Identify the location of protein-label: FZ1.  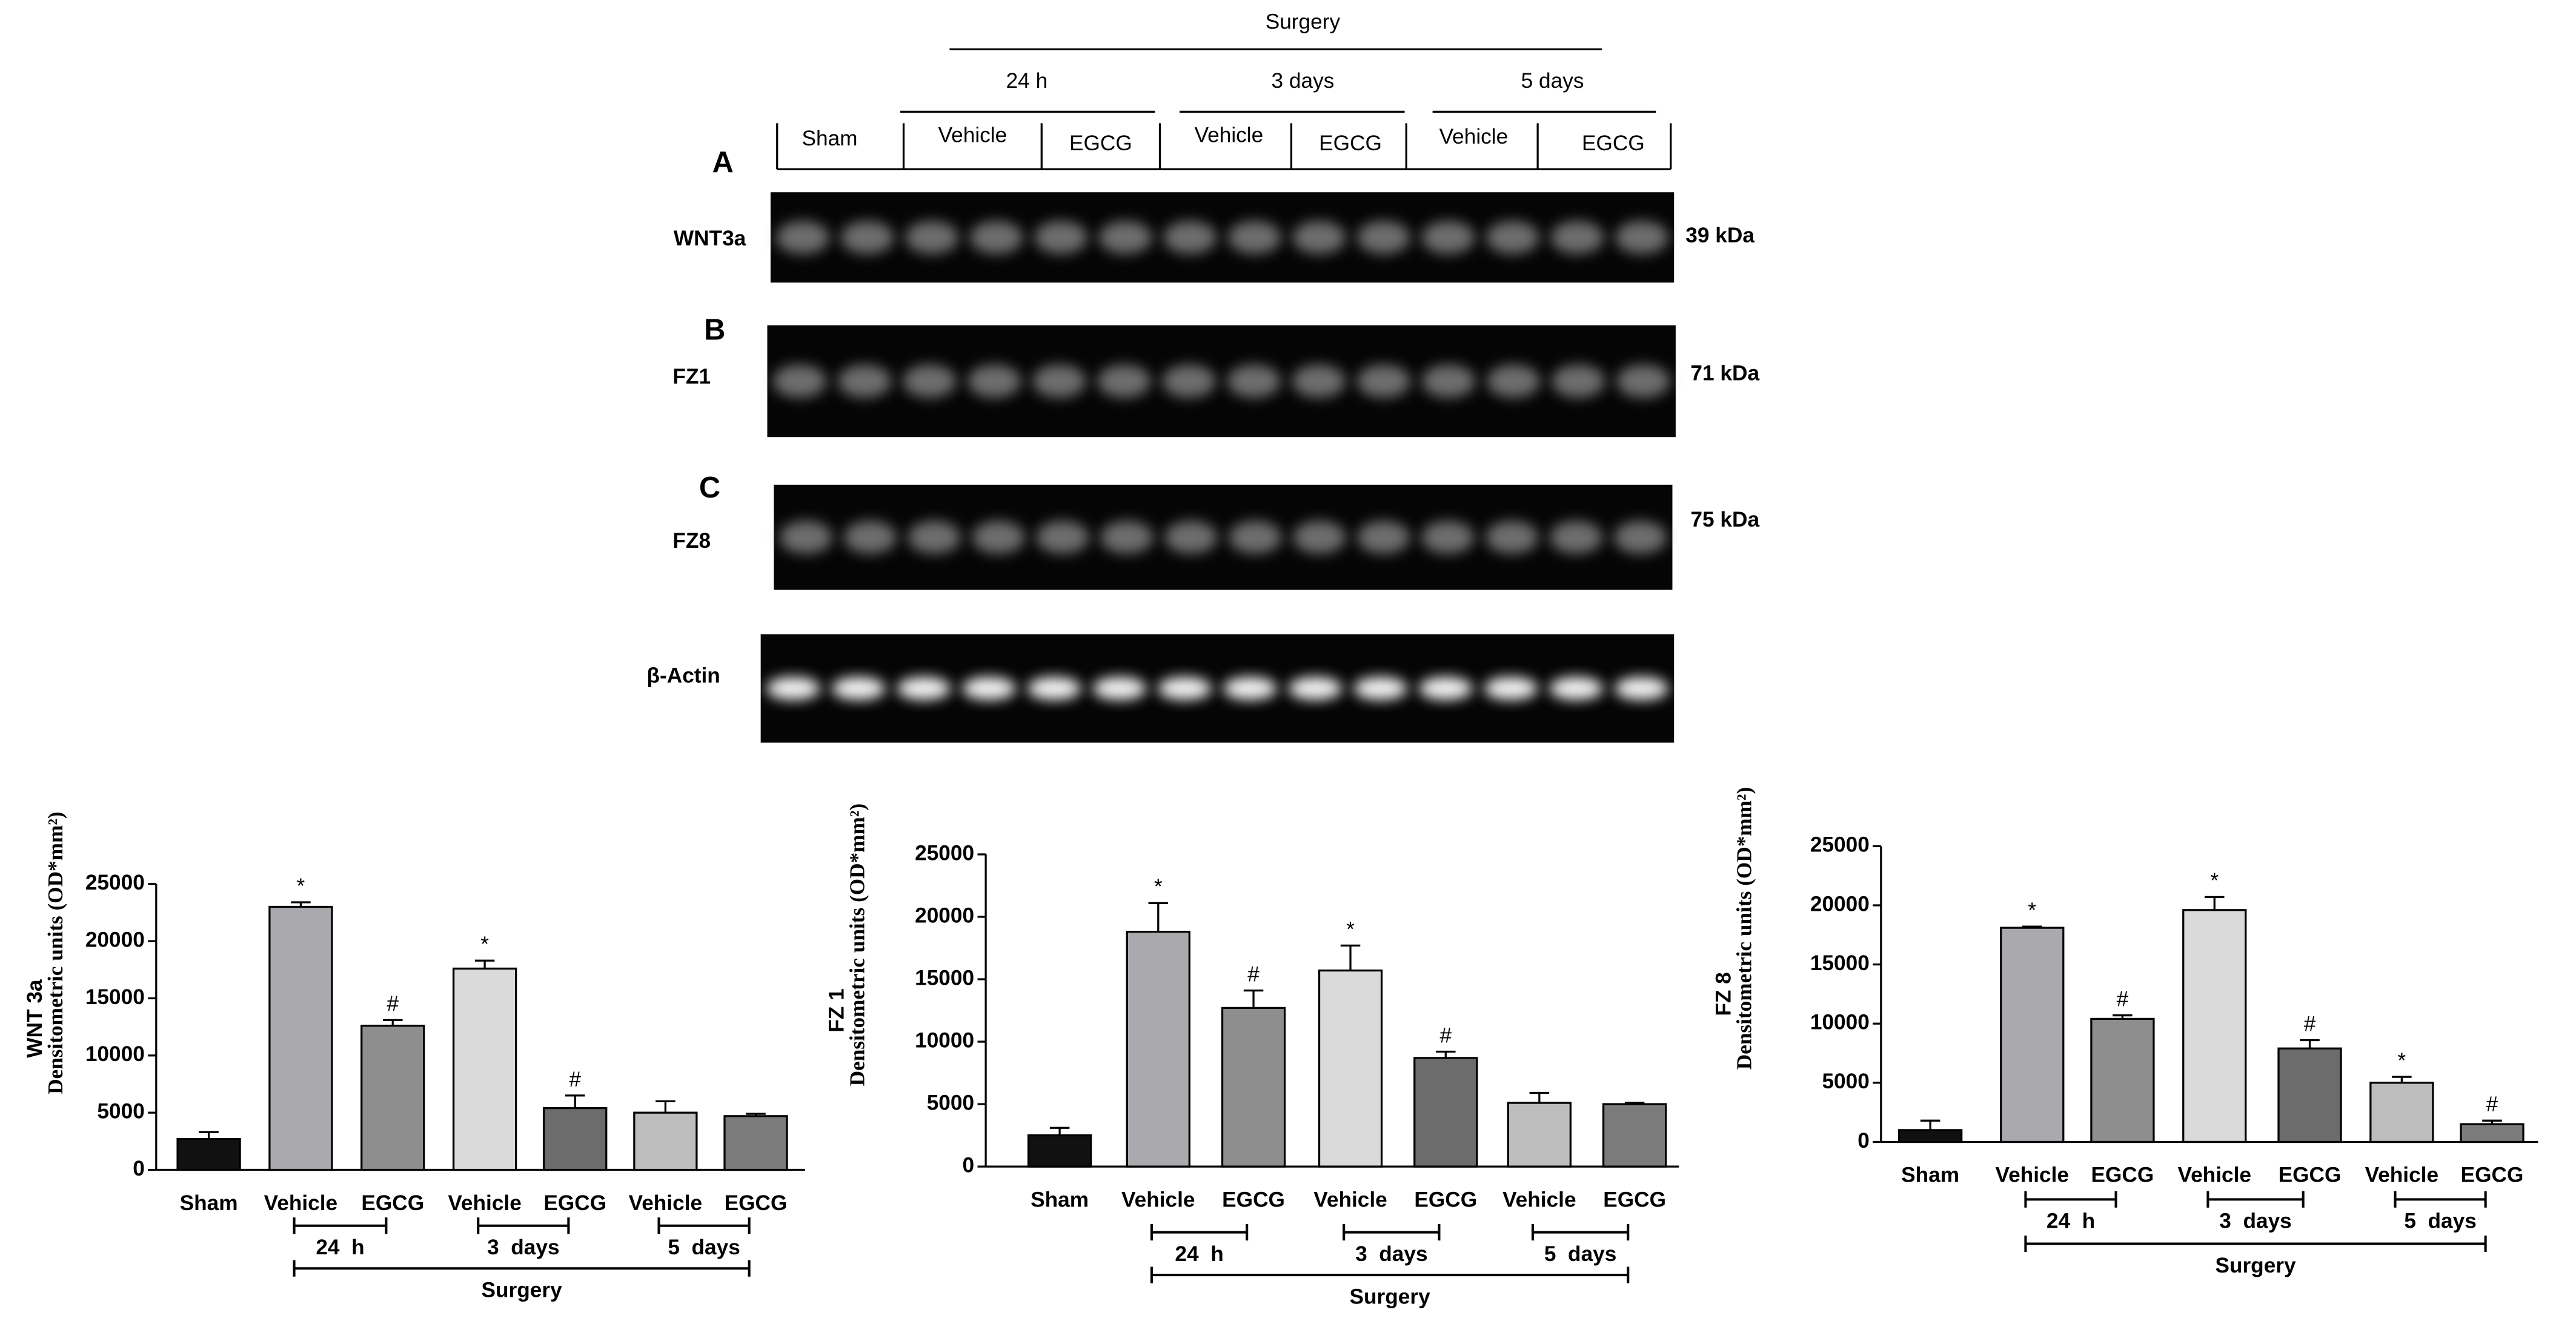
(691, 377).